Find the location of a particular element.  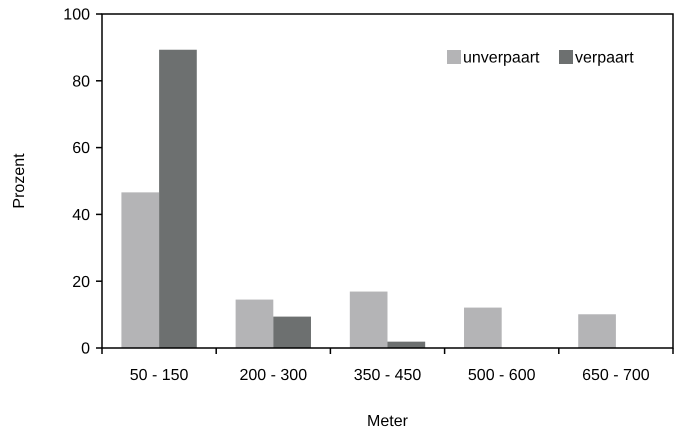

x-axis-title: Meter is located at coordinates (388, 421).